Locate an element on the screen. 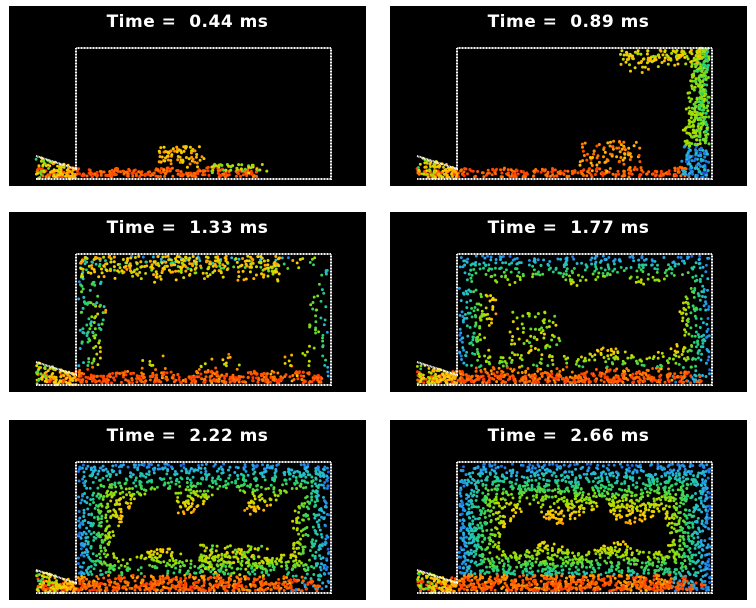 The height and width of the screenshot is (608, 756). panel-4: Time = 1.77 ms is located at coordinates (568, 302).